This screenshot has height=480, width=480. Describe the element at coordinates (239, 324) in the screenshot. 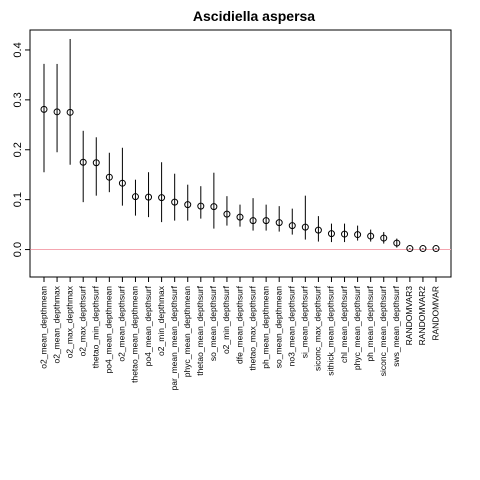

I see `category-label: dfe_mean_depthsurf` at that location.